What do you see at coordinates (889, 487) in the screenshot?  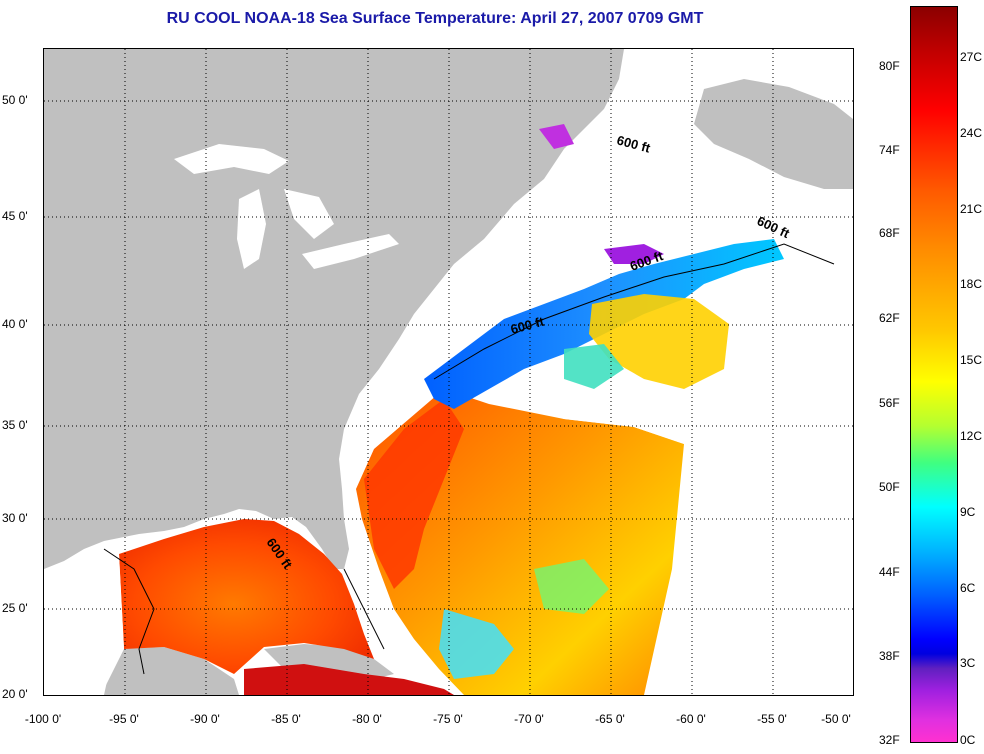 I see `colorbar-f-label: 50F` at bounding box center [889, 487].